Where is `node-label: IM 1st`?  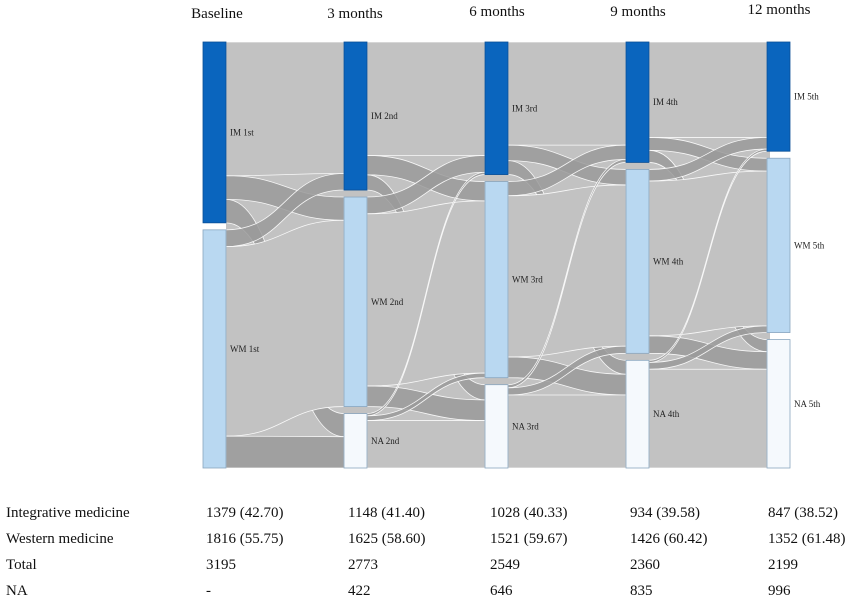
node-label: IM 1st is located at coordinates (242, 132).